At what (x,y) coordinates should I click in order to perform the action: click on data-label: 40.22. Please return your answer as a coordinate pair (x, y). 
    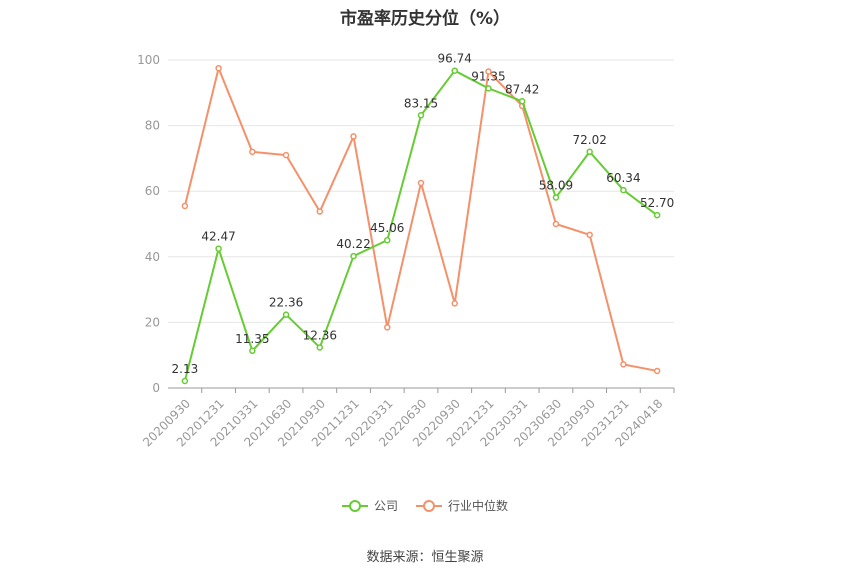
    Looking at the image, I should click on (353, 244).